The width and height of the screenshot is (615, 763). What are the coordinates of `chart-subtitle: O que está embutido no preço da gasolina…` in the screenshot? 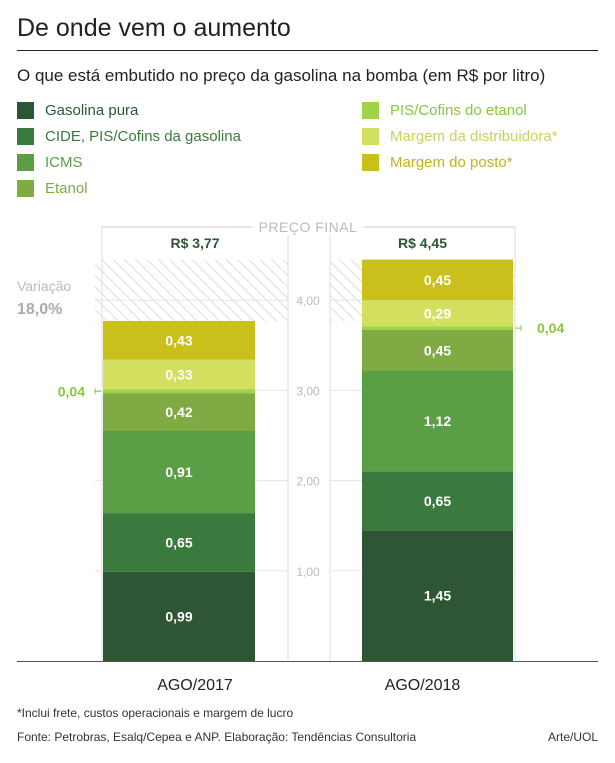 It's located at (281, 75).